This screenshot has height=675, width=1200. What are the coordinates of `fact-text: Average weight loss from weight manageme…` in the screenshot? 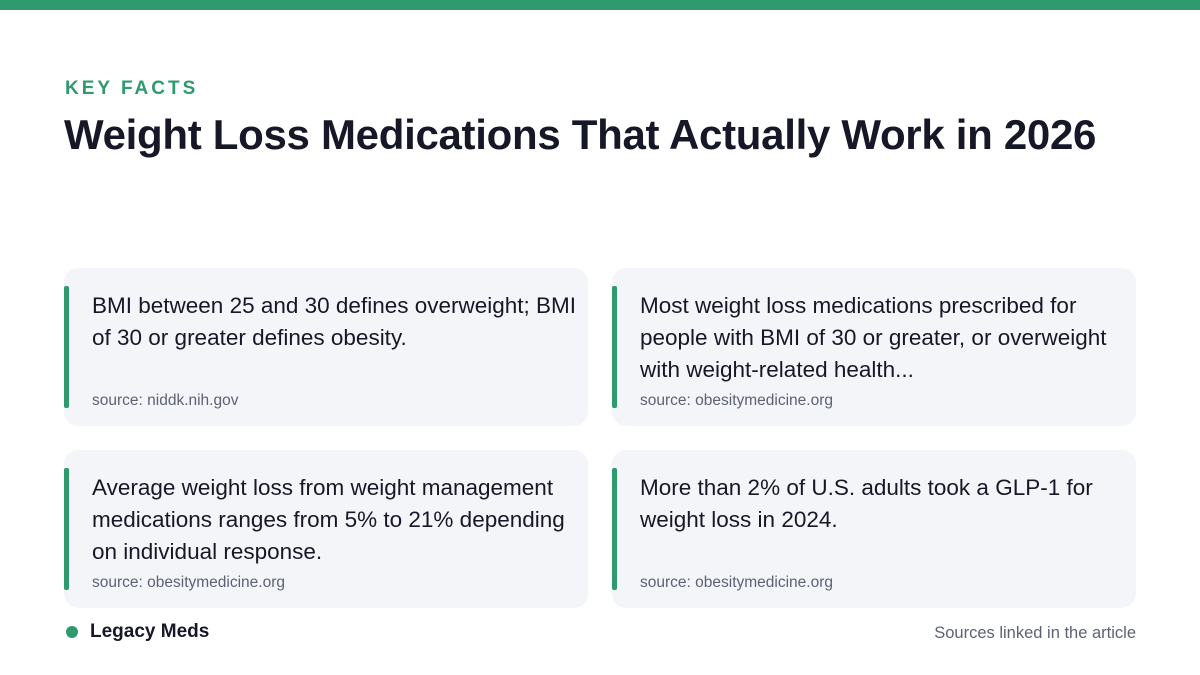 It's located at (328, 519).